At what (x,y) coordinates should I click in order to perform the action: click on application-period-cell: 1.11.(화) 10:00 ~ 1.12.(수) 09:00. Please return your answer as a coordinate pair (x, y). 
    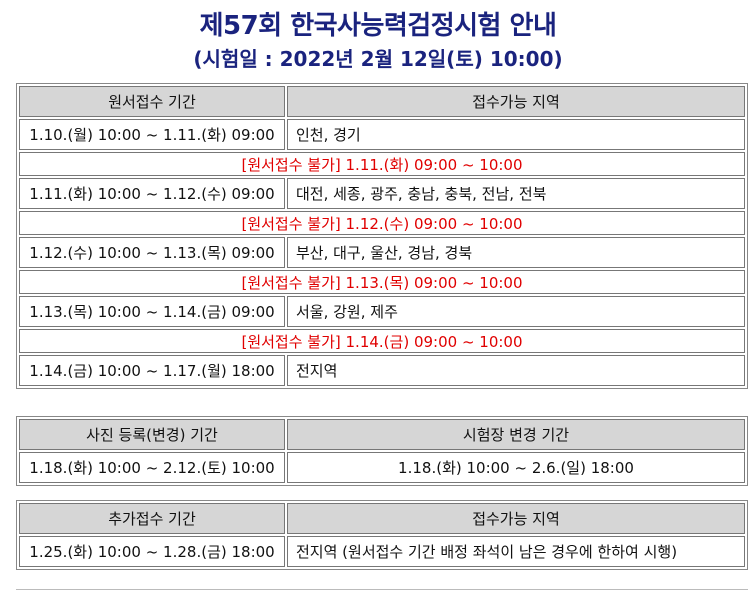
    Looking at the image, I should click on (152, 193).